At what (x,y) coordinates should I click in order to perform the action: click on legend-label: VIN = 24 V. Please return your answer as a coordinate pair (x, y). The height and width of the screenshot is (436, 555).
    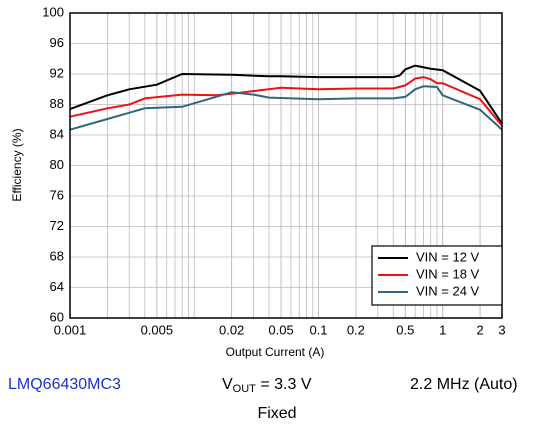
    Looking at the image, I should click on (448, 290).